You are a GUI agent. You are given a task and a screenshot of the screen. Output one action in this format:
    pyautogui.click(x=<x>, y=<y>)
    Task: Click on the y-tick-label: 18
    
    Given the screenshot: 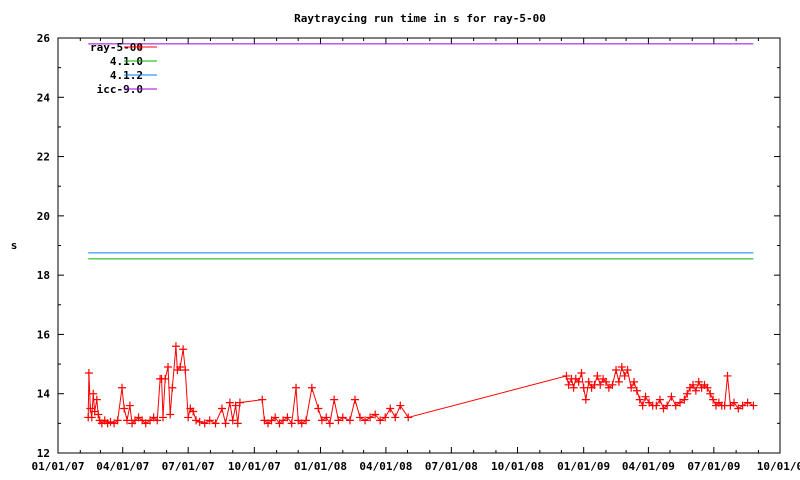 What is the action you would take?
    pyautogui.click(x=43, y=275)
    